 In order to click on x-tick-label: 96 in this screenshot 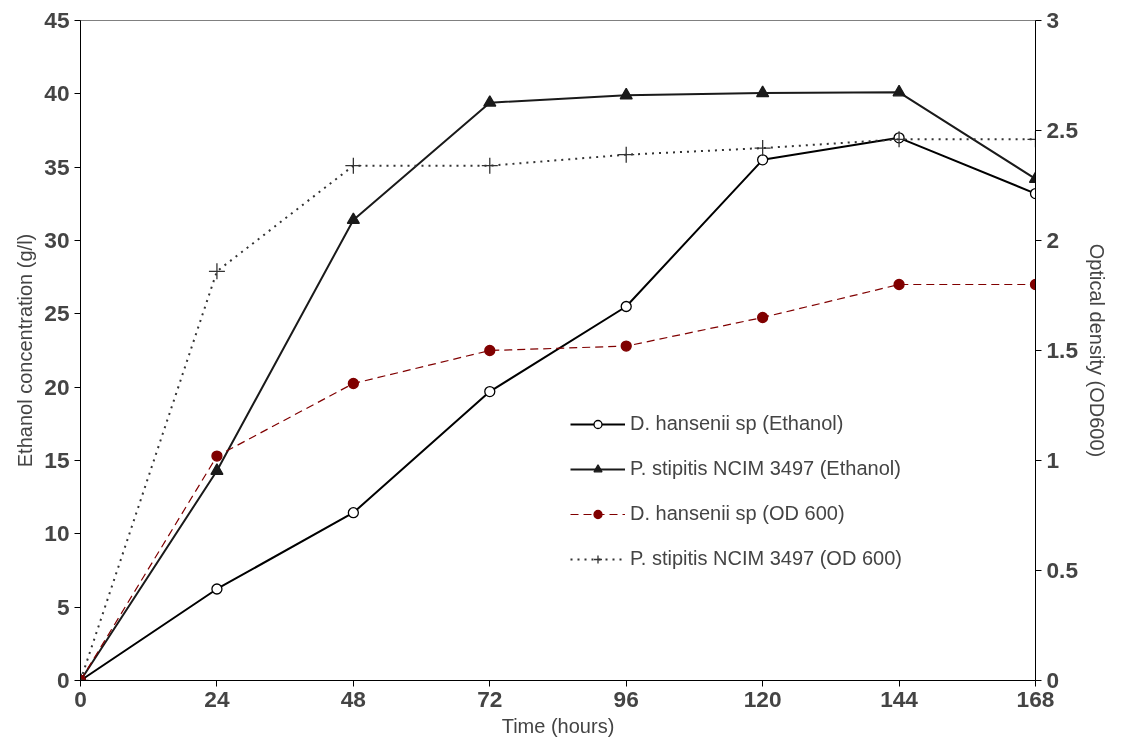, I will do `click(626, 698)`.